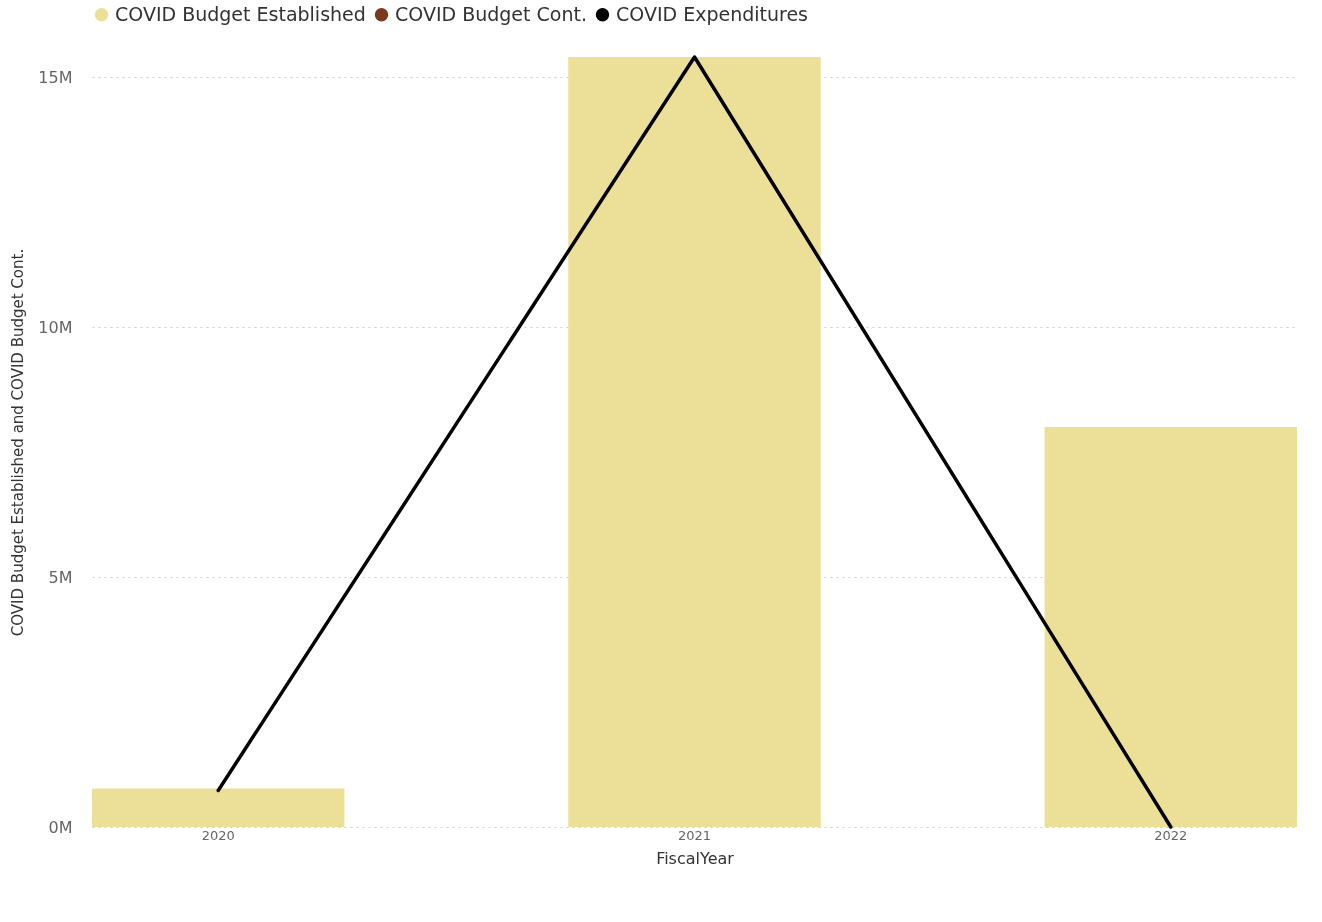 The height and width of the screenshot is (922, 1322). I want to click on x-axis-title: FiscalYear, so click(695, 858).